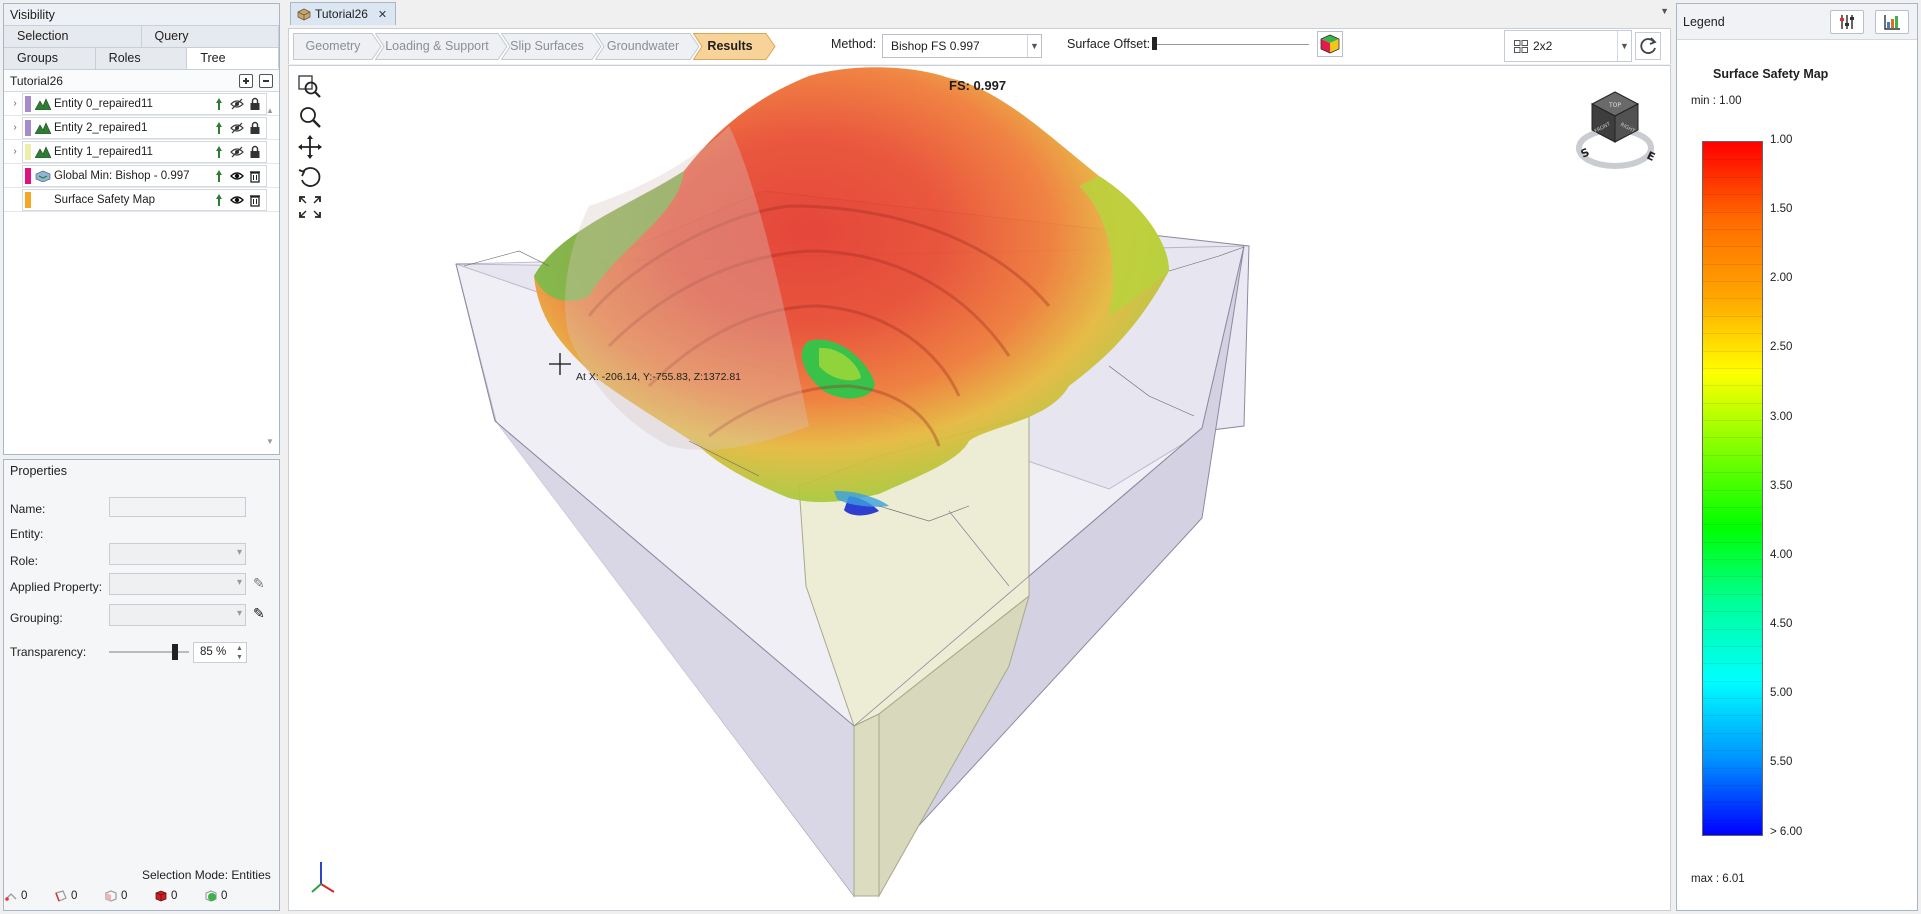  I want to click on legend-title: Surface Safety Map, so click(1771, 74).